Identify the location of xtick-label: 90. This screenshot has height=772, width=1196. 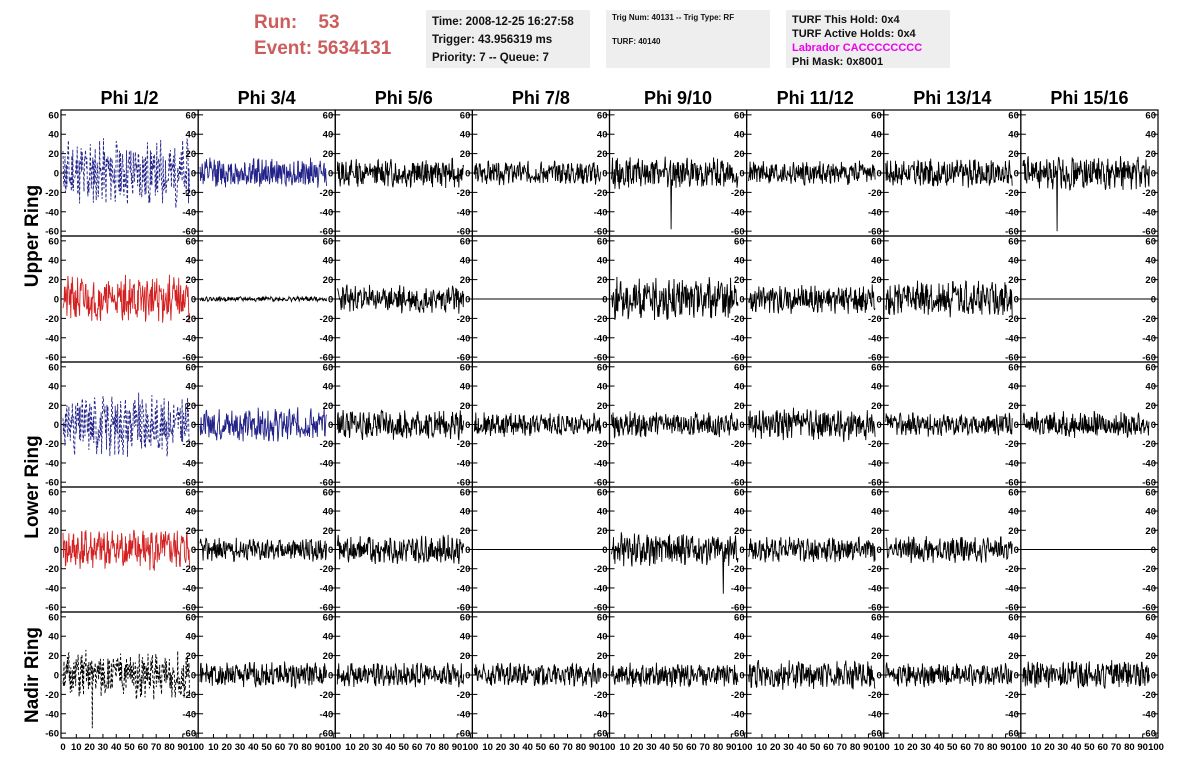
(320, 747).